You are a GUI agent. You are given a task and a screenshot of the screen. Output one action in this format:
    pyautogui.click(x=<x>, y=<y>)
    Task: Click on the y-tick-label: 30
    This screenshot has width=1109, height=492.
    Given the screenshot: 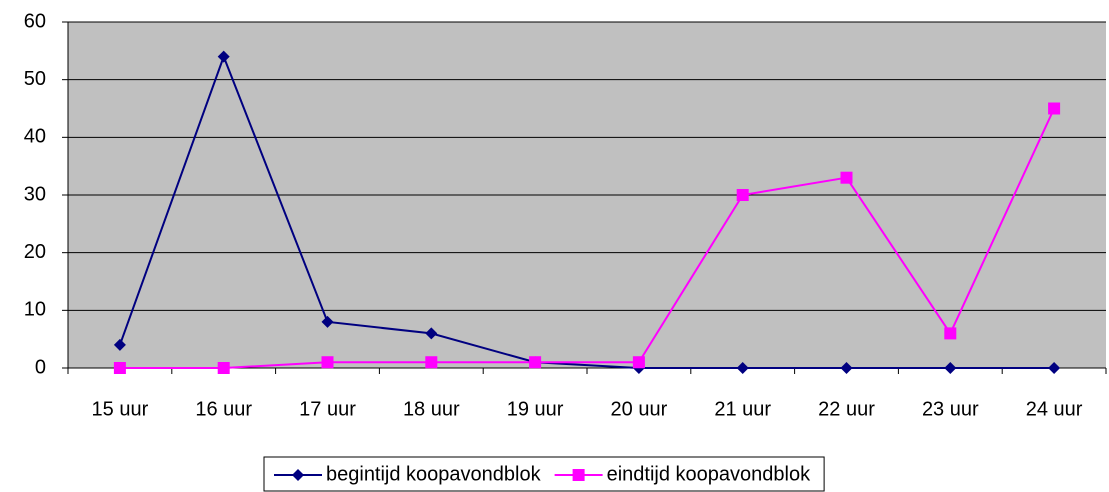 What is the action you would take?
    pyautogui.click(x=35, y=194)
    